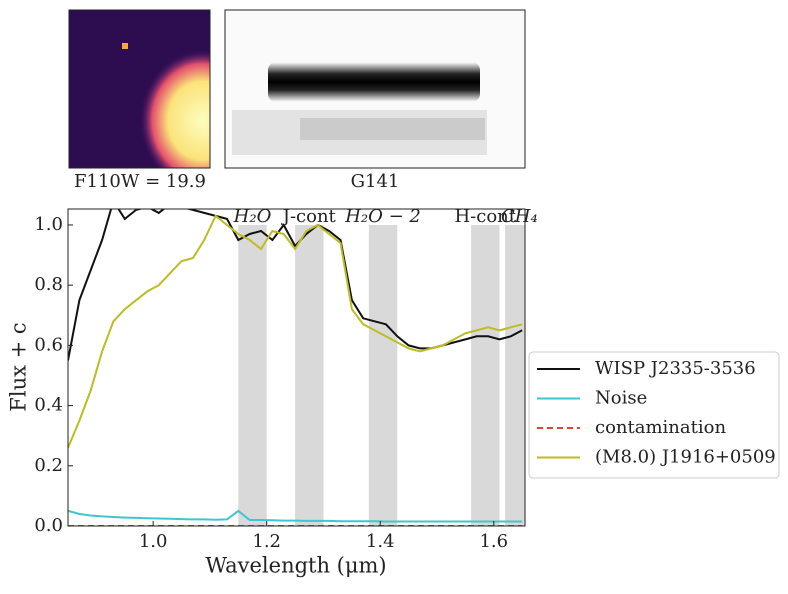 The width and height of the screenshot is (788, 594). What do you see at coordinates (375, 181) in the screenshot?
I see `image-label: G141` at bounding box center [375, 181].